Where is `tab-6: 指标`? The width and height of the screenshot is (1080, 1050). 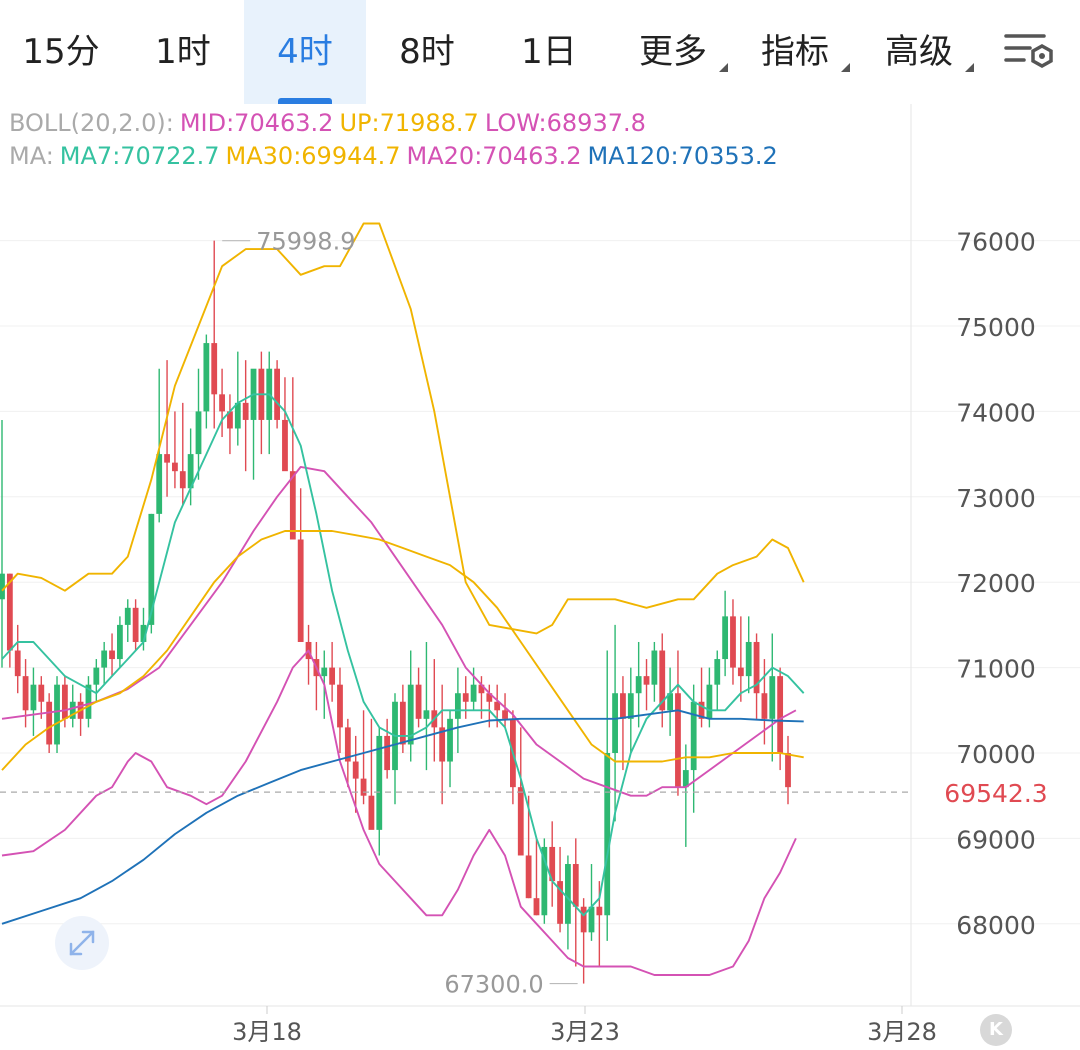
tab-6: 指标 is located at coordinates (795, 52).